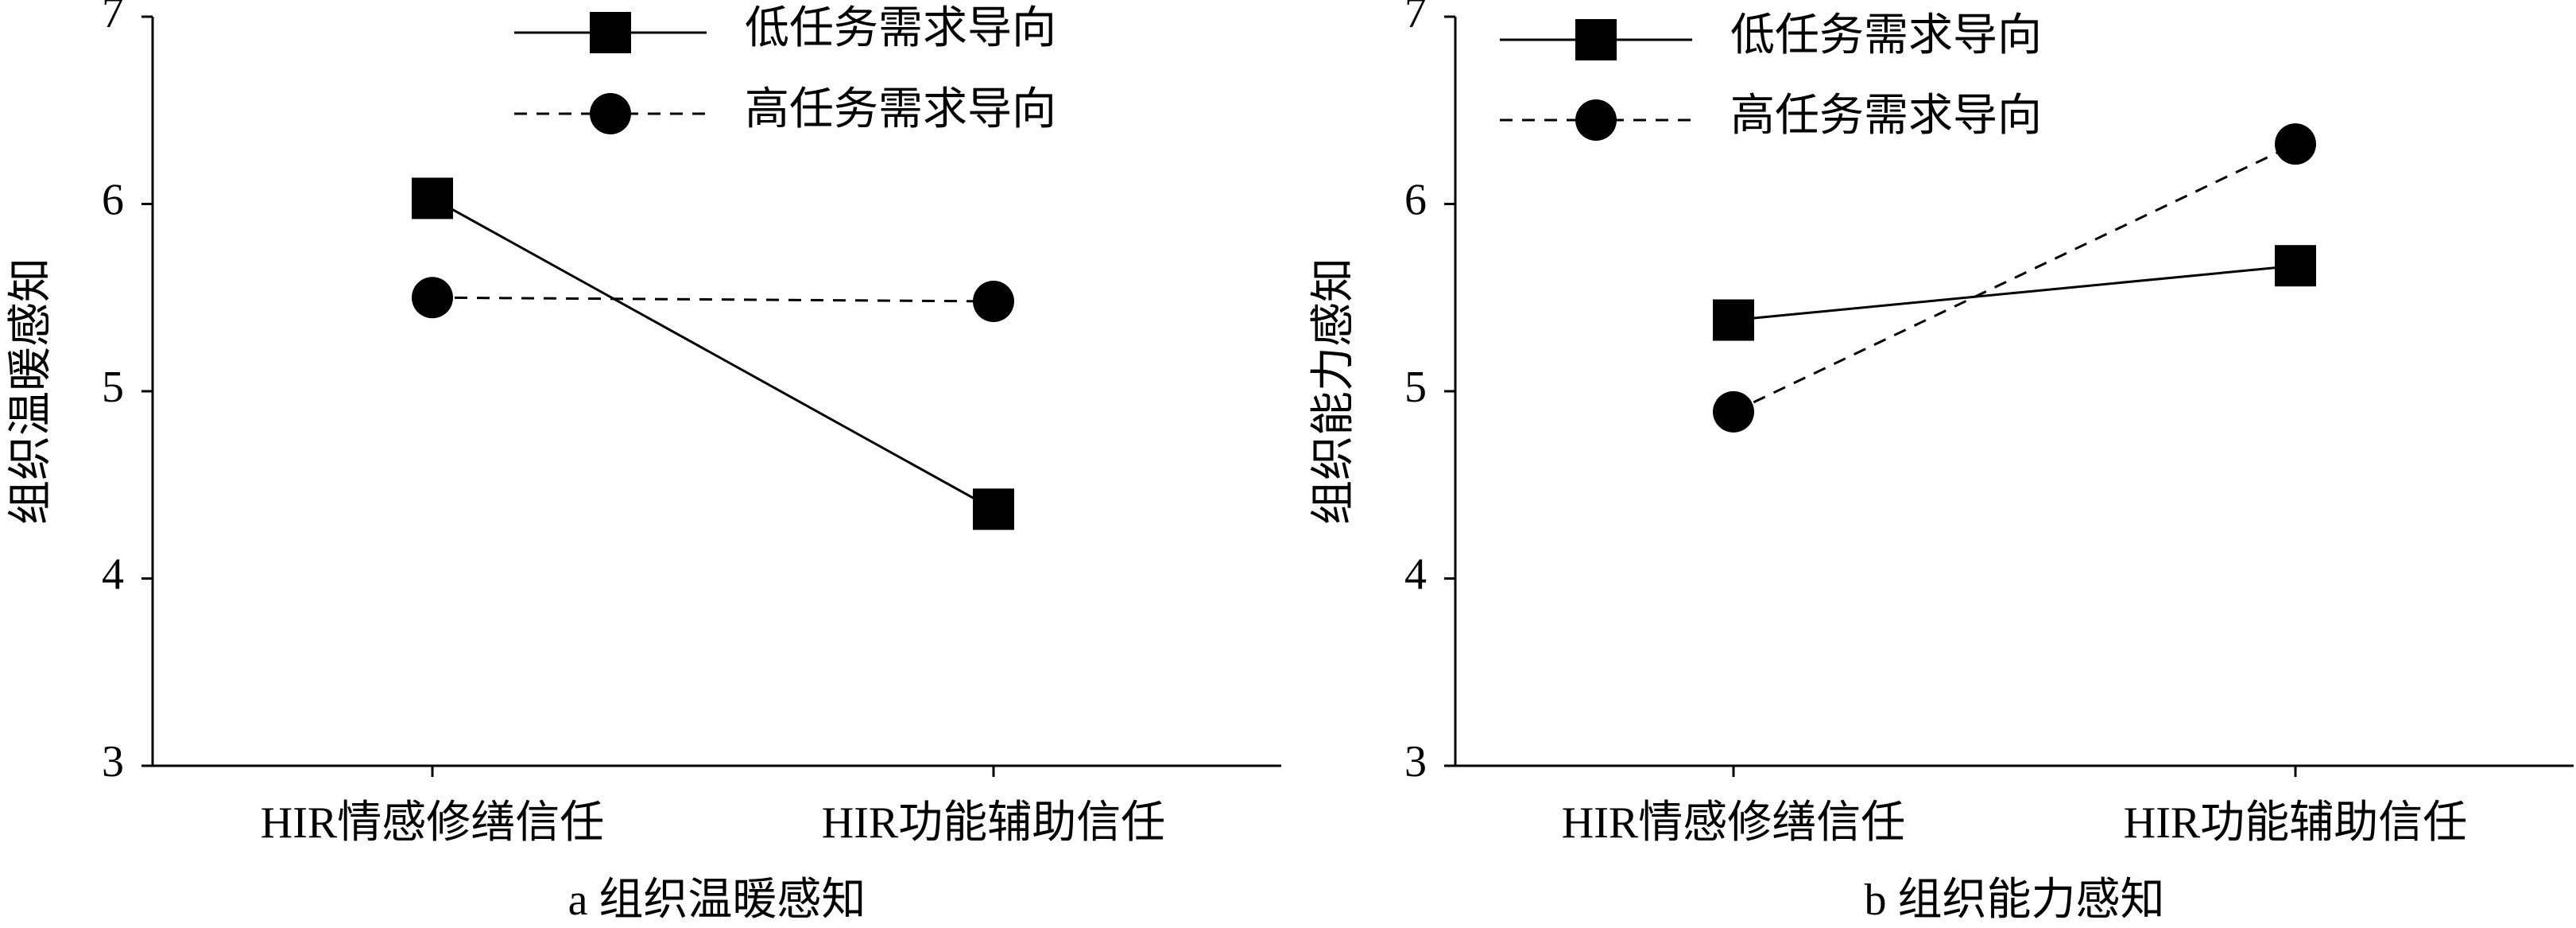 The width and height of the screenshot is (2576, 928). I want to click on y-axis-title: 组织温暖感知, so click(31, 391).